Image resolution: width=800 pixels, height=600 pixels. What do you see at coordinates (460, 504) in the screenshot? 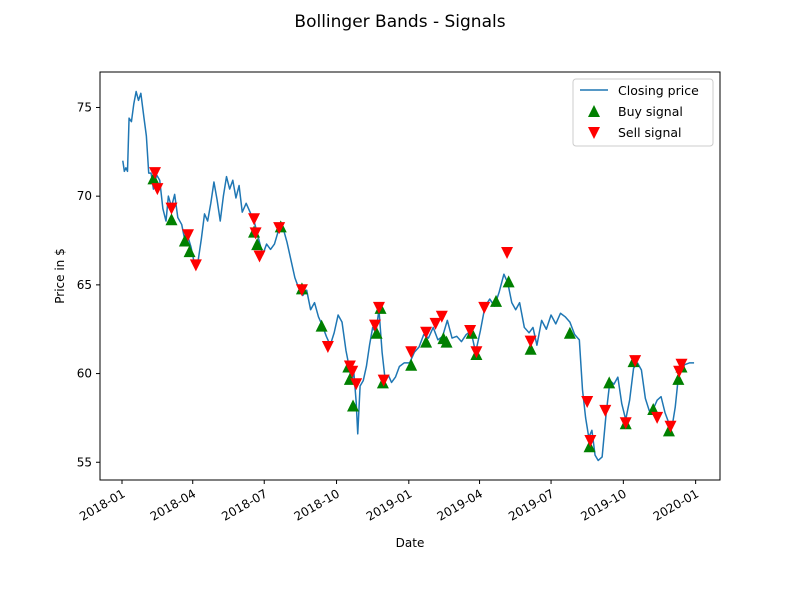
I see `x-tick-label: 2019-04` at bounding box center [460, 504].